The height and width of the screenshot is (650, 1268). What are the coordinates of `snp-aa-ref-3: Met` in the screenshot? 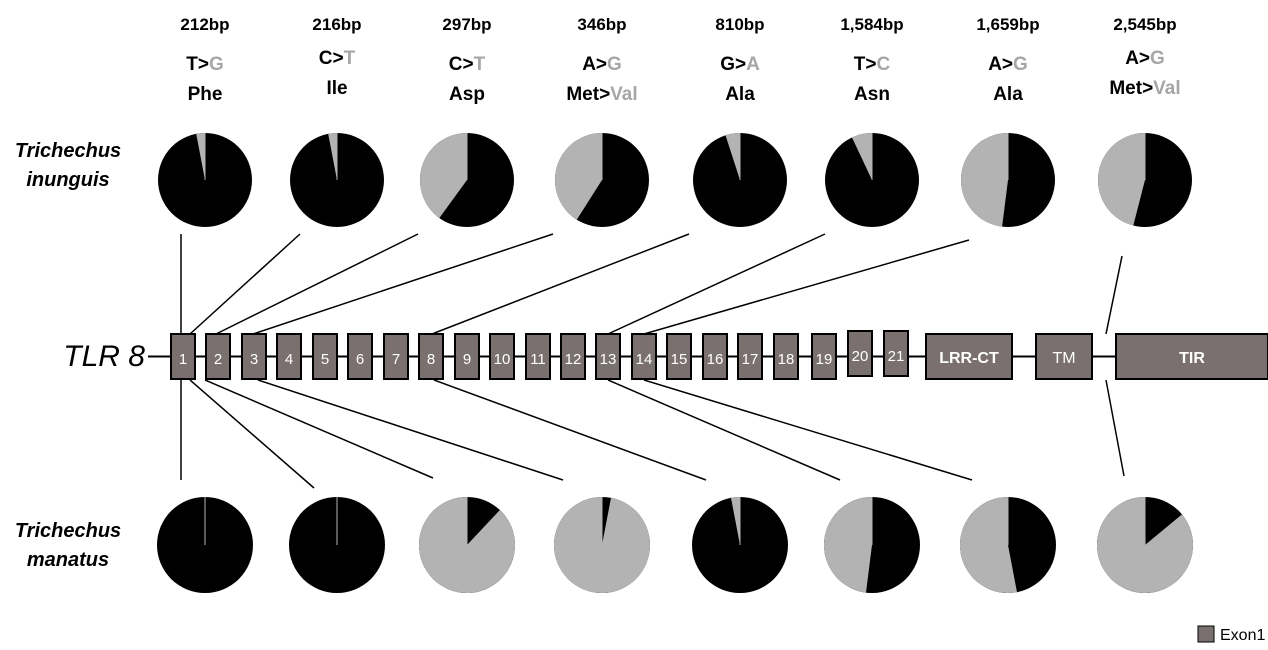 It's located at (582, 94).